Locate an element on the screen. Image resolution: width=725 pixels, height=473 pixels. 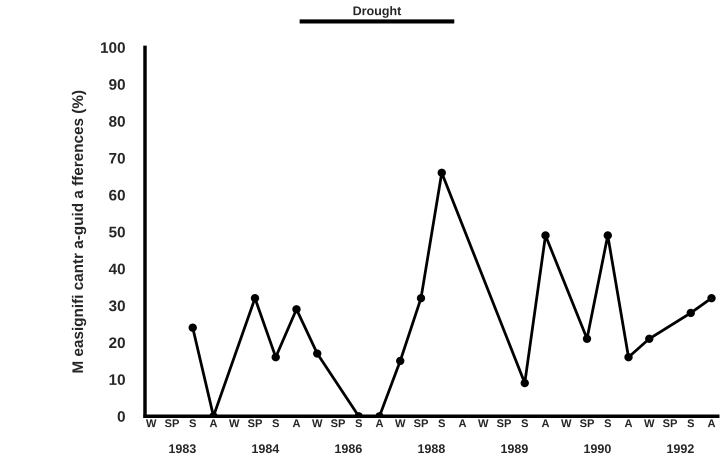
text: 1990 is located at coordinates (597, 449).